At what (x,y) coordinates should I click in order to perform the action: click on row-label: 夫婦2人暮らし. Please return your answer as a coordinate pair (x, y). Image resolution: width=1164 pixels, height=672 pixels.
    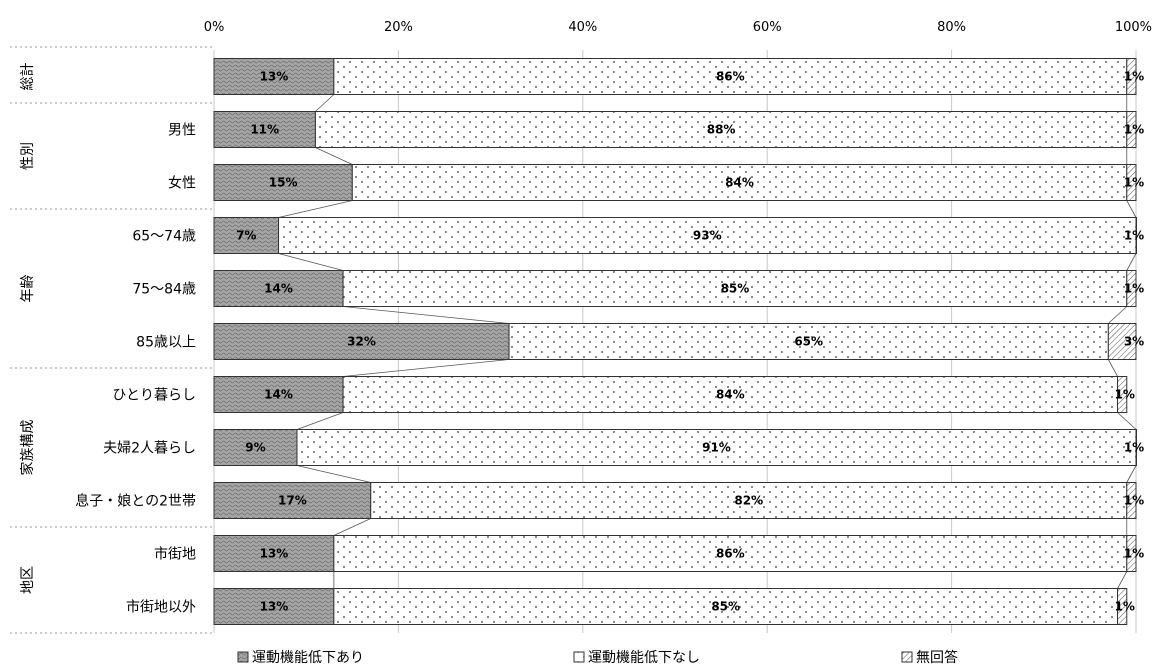
    Looking at the image, I should click on (149, 448).